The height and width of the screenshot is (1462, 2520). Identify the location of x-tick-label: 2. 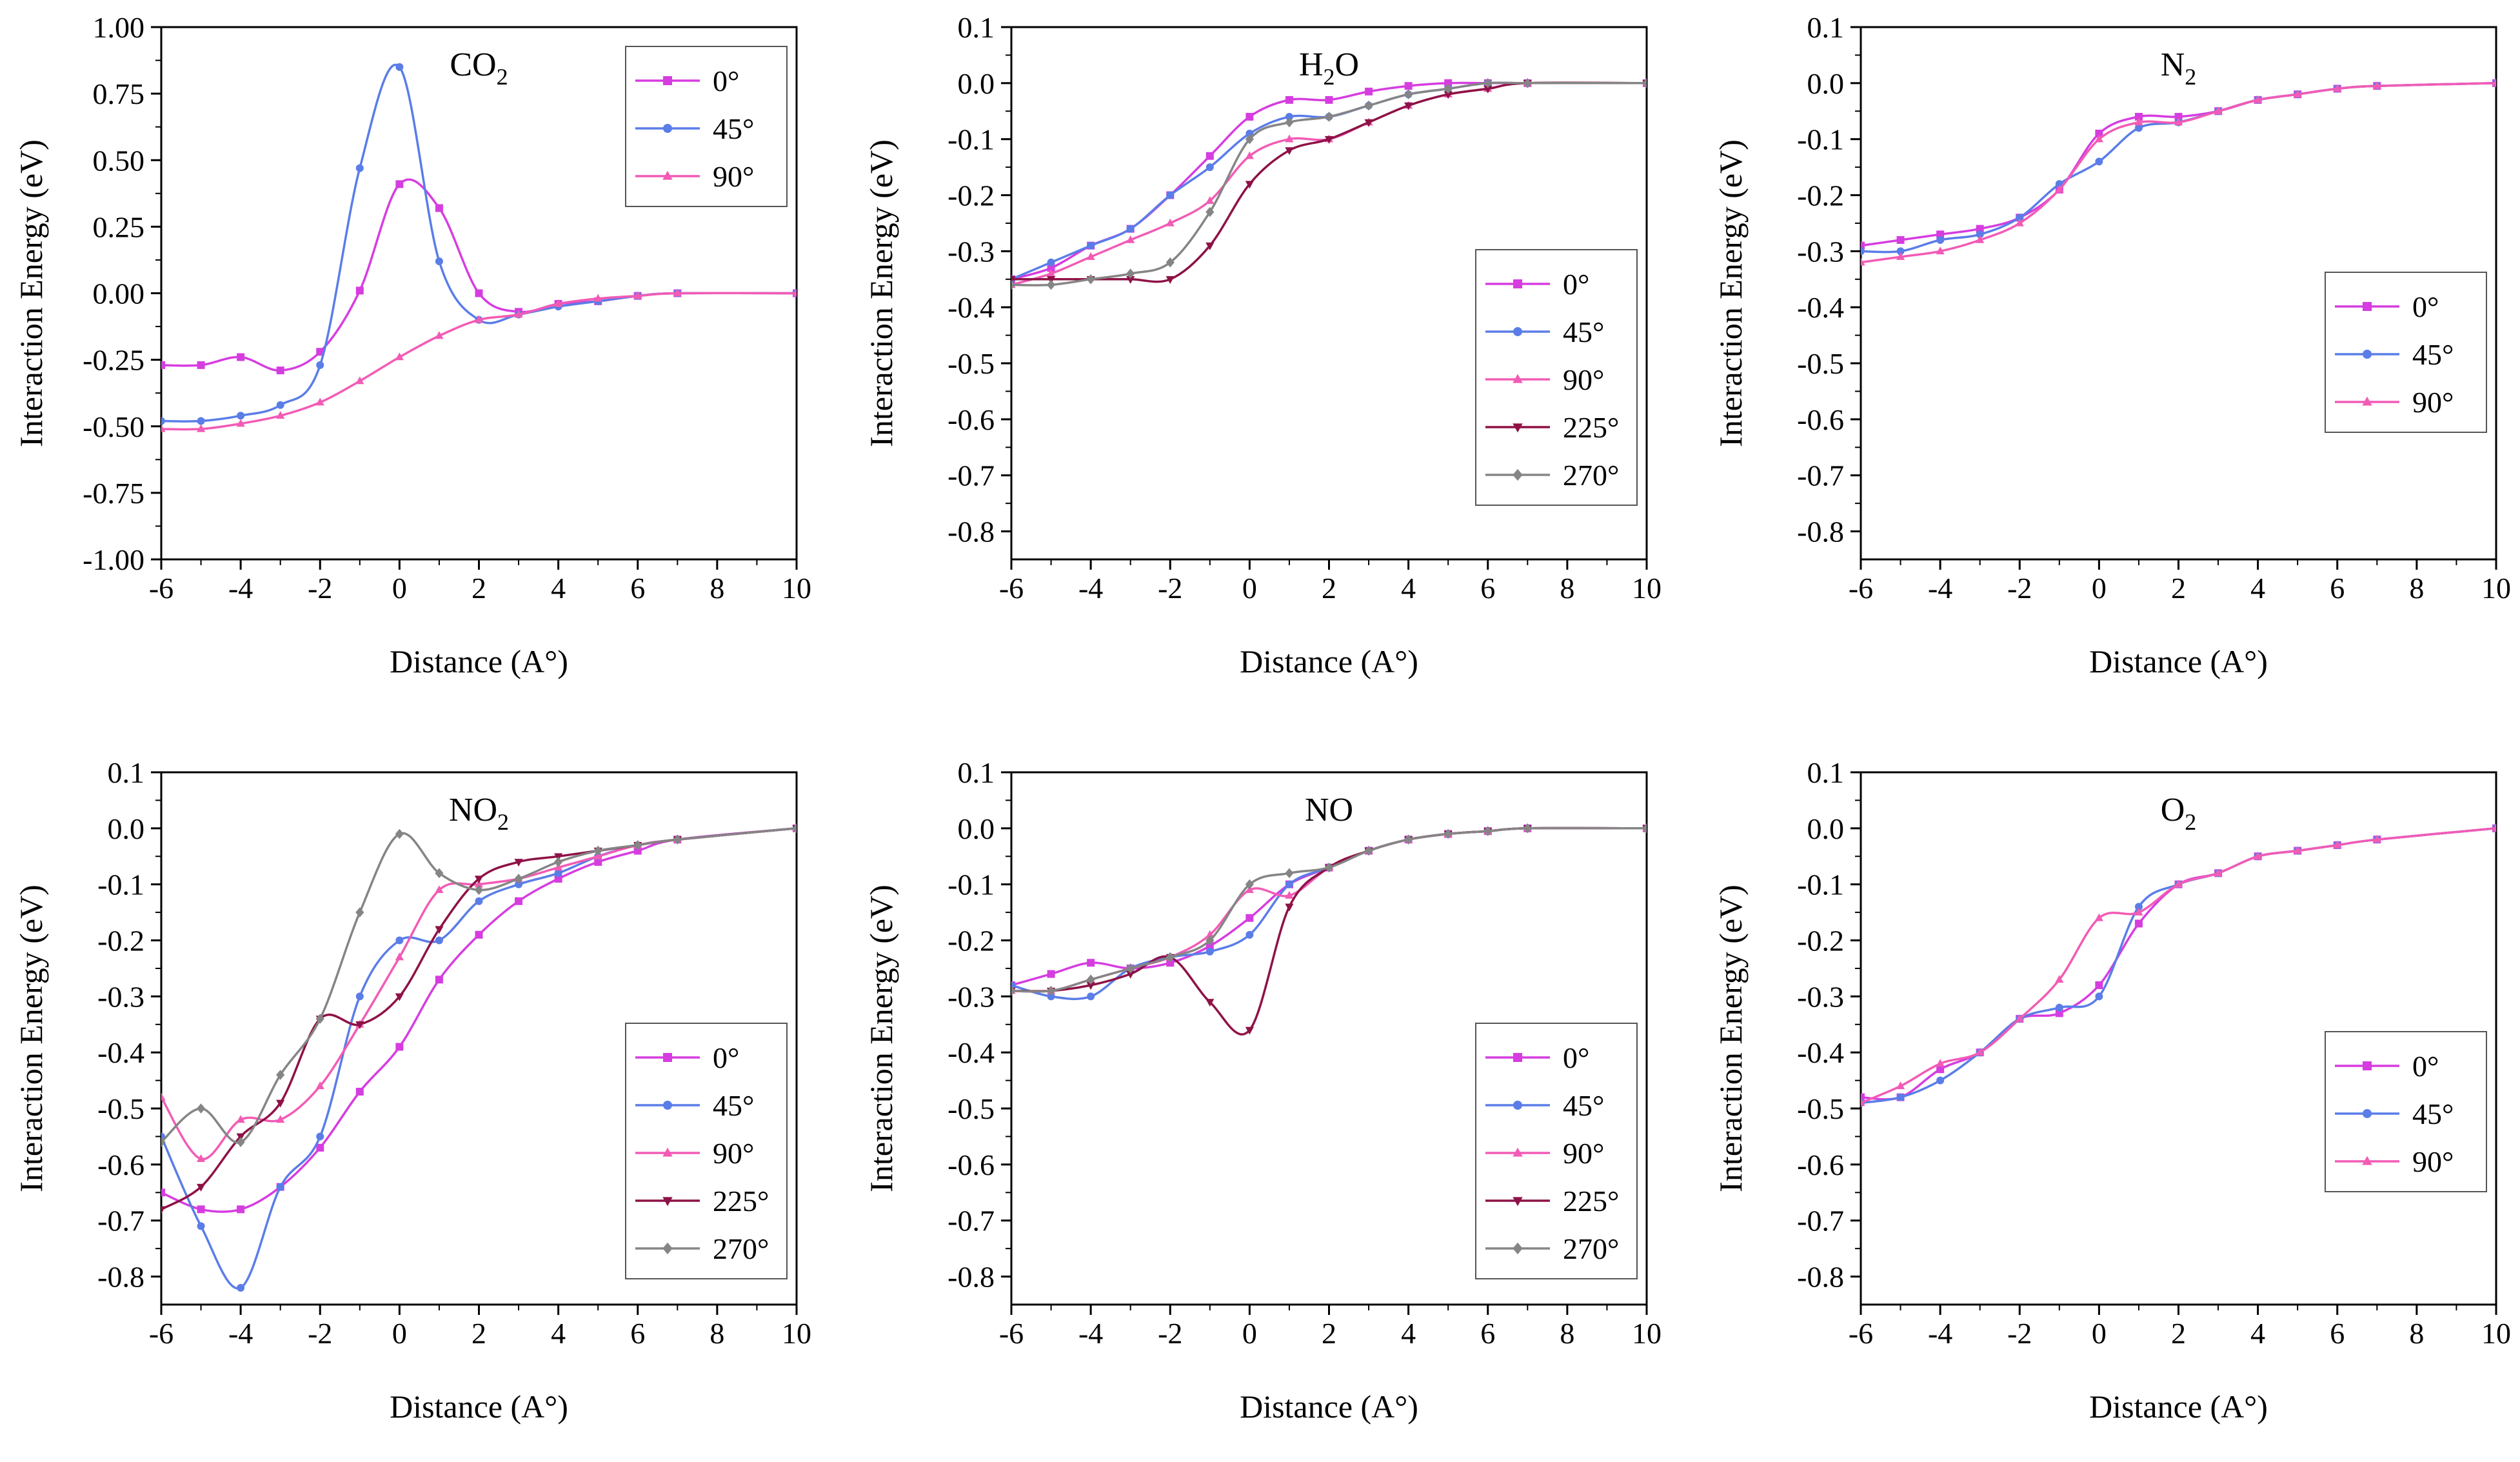
(1329, 1333).